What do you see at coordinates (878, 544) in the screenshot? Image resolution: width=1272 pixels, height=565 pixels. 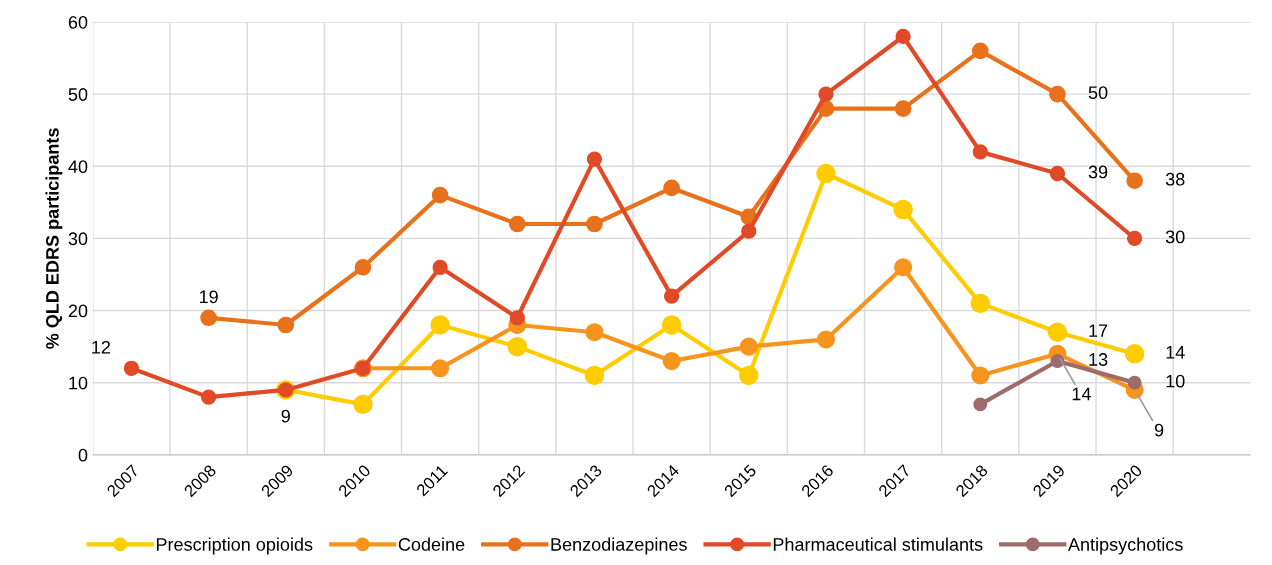 I see `legend-label: Pharmaceutical stimulants` at bounding box center [878, 544].